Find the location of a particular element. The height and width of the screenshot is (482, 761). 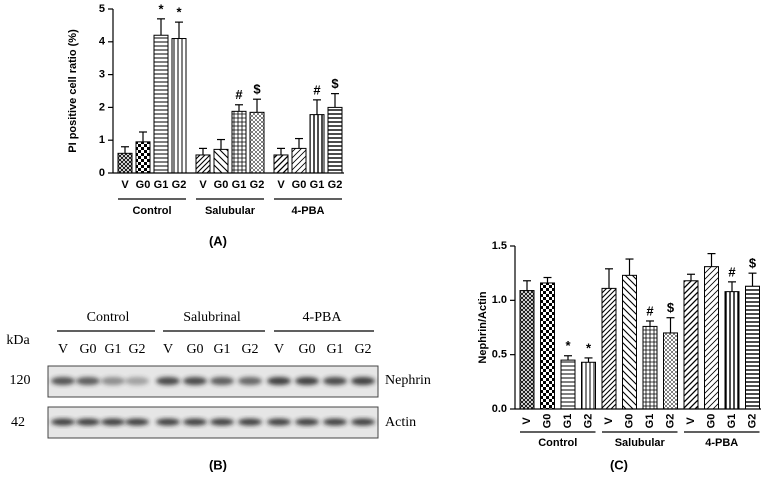

panel-label: (B) is located at coordinates (218, 464).